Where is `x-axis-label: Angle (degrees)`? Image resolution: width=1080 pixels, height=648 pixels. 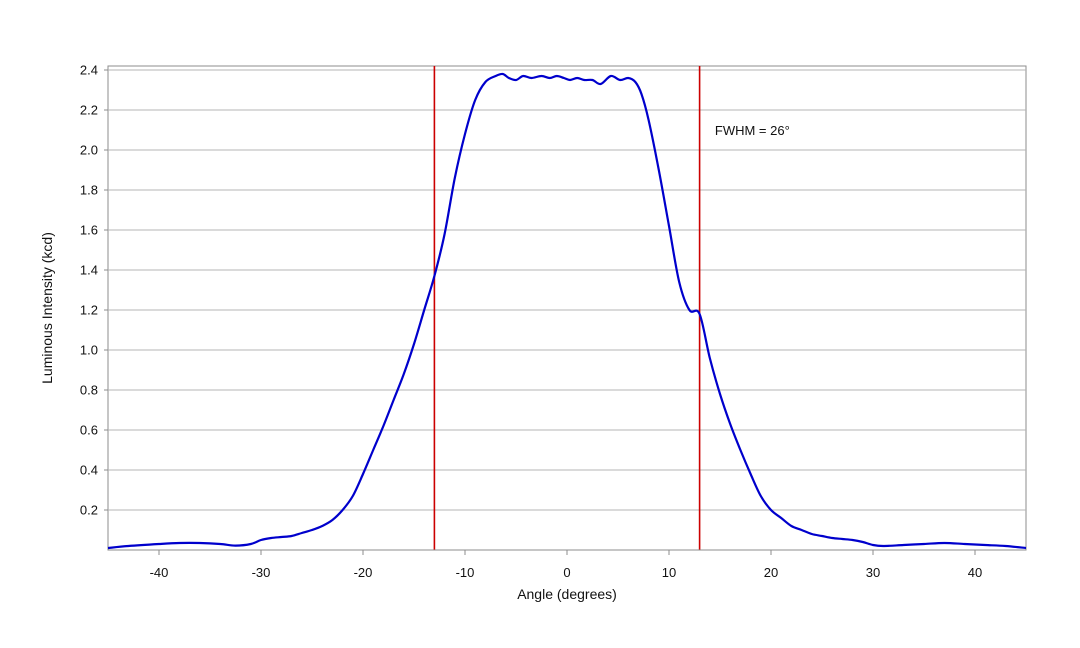 x-axis-label: Angle (degrees) is located at coordinates (567, 594).